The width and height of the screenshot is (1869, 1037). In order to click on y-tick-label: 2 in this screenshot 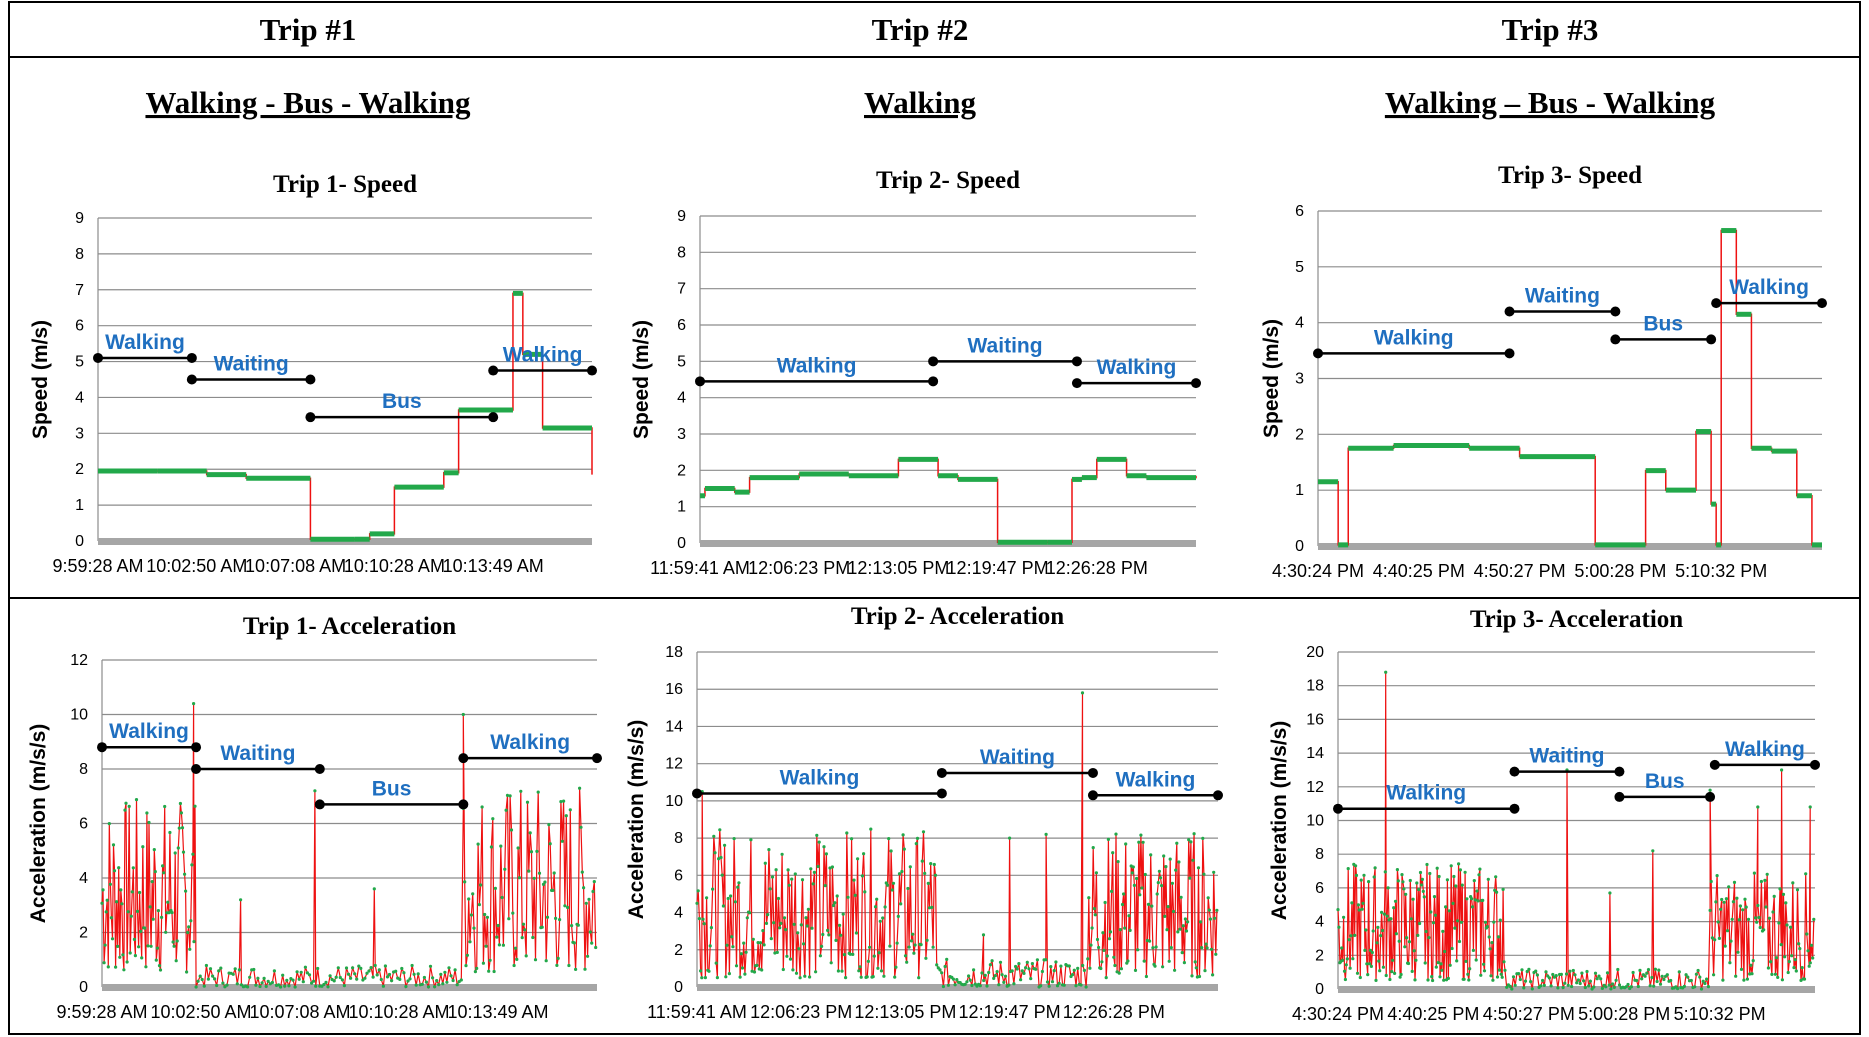, I will do `click(1319, 955)`.